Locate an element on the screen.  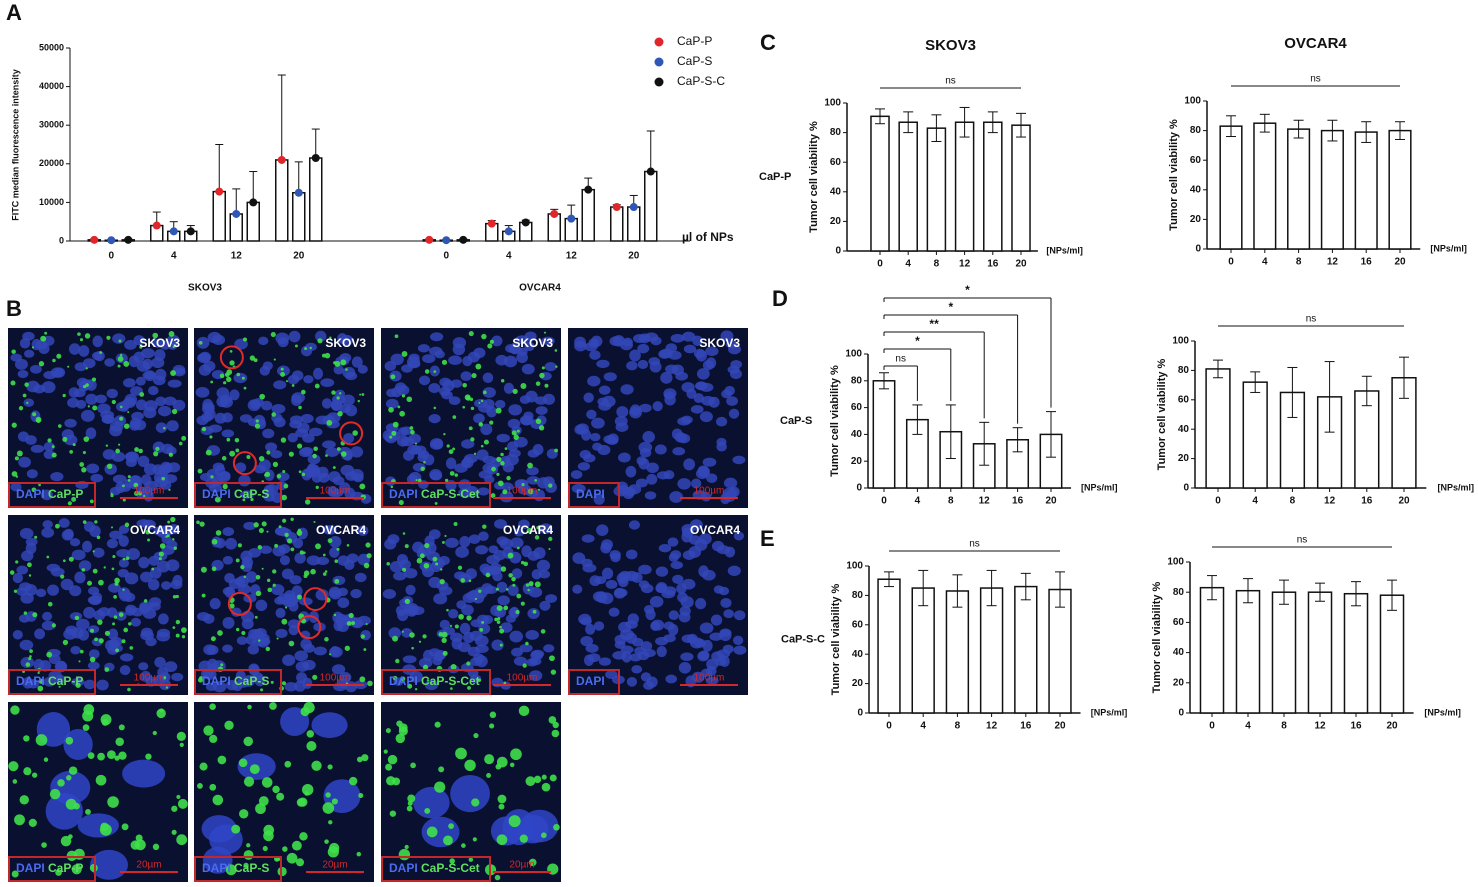
np-label: CaP-P is located at coordinates (65, 681).